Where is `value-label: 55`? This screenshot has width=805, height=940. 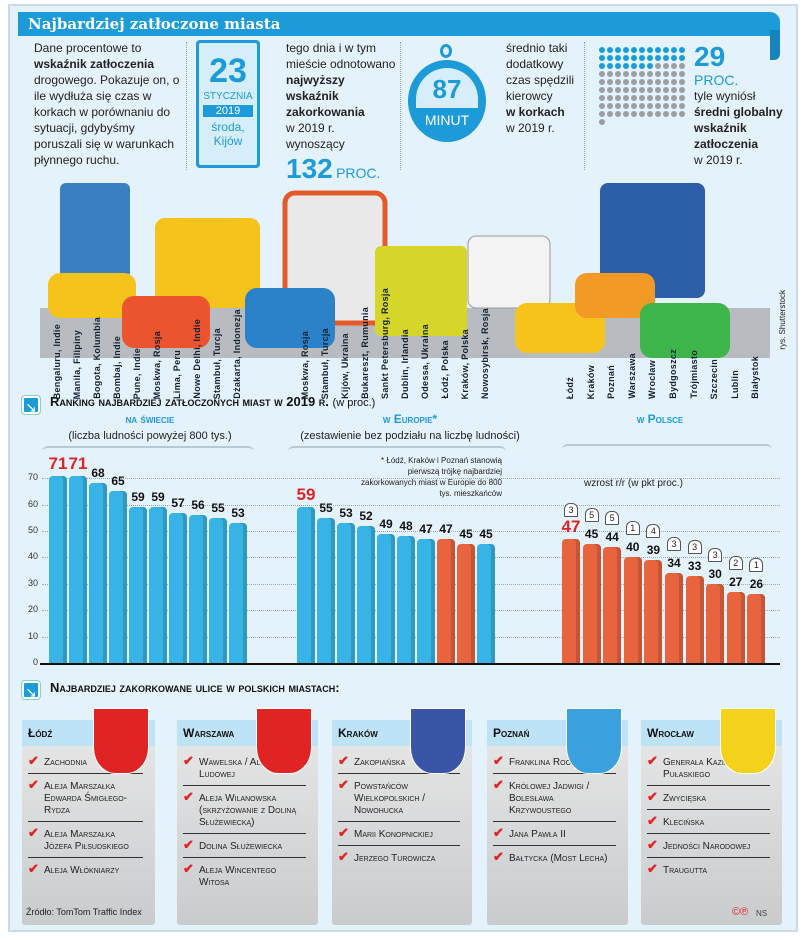 value-label: 55 is located at coordinates (326, 507).